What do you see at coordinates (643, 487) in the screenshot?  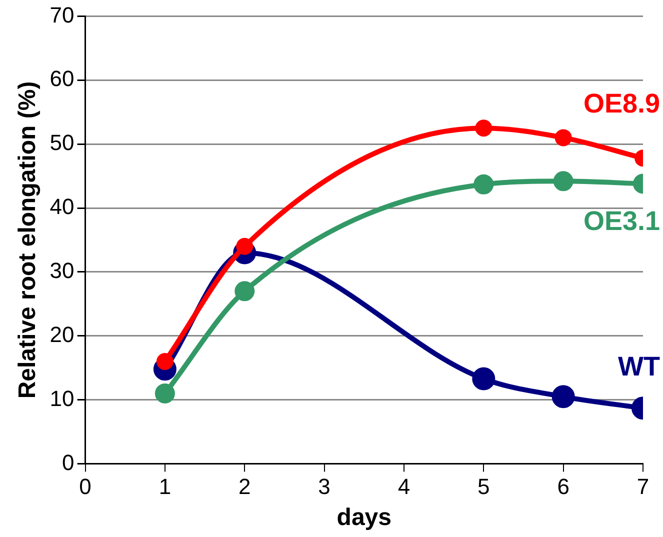 I see `x-tick-label: 7` at bounding box center [643, 487].